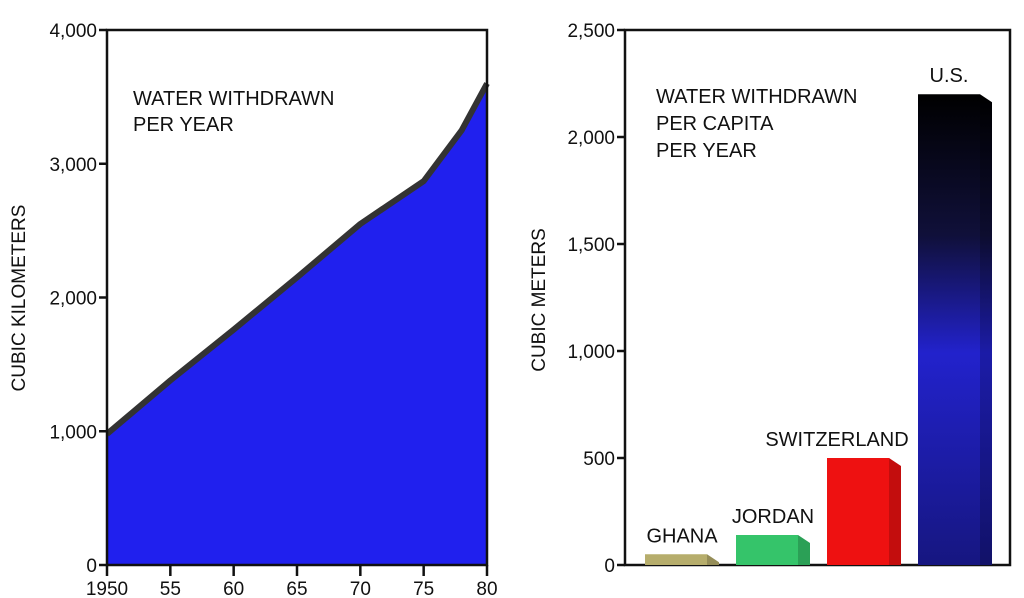  I want to click on bar-label: JORDAN, so click(773, 517).